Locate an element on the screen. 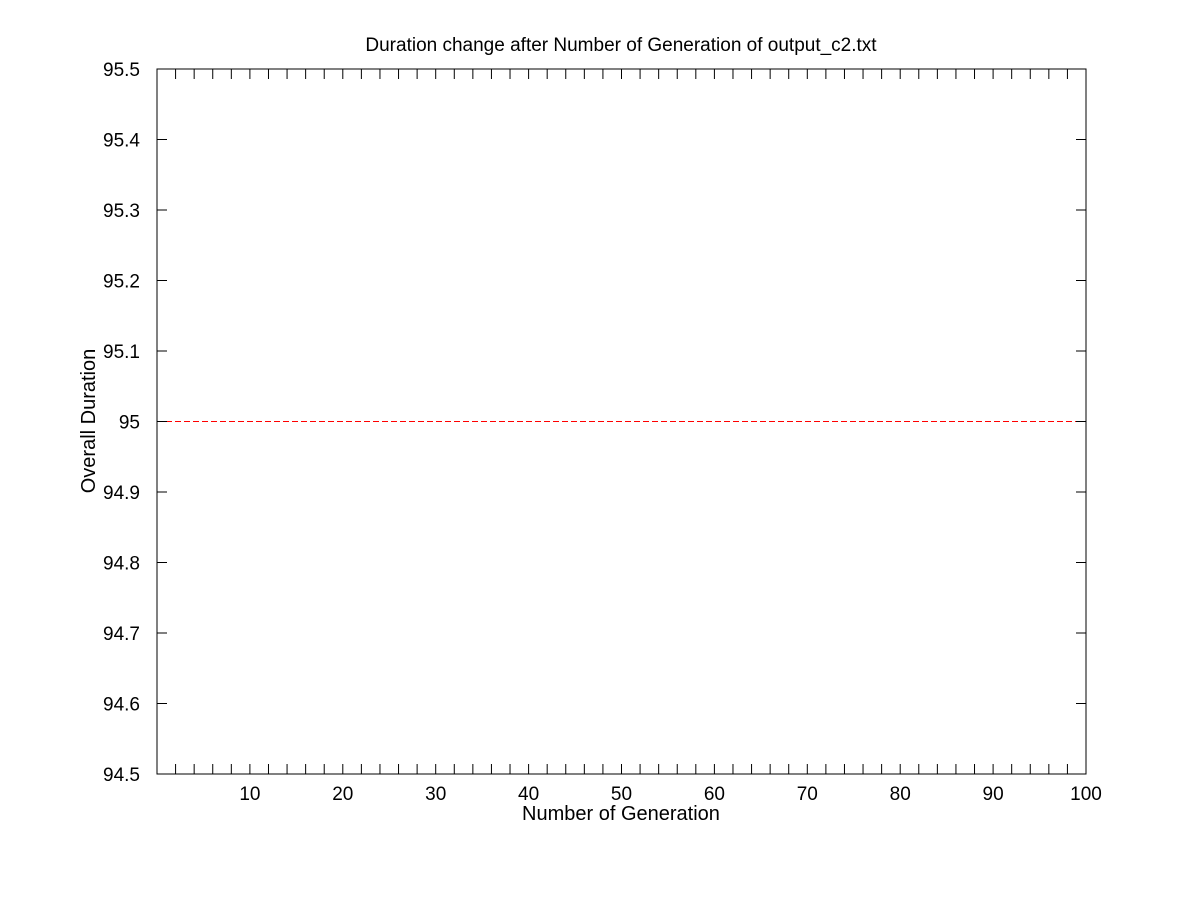 The width and height of the screenshot is (1200, 905). y-tick-label: 95.5 is located at coordinates (121, 70).